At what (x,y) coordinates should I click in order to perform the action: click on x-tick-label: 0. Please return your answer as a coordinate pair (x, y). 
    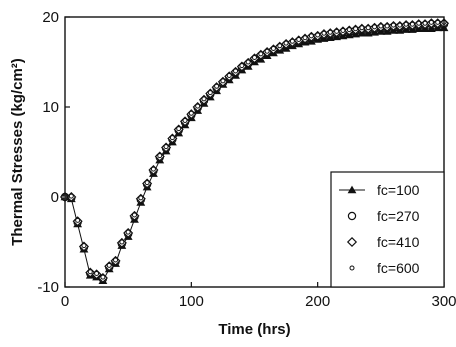
    Looking at the image, I should click on (65, 301).